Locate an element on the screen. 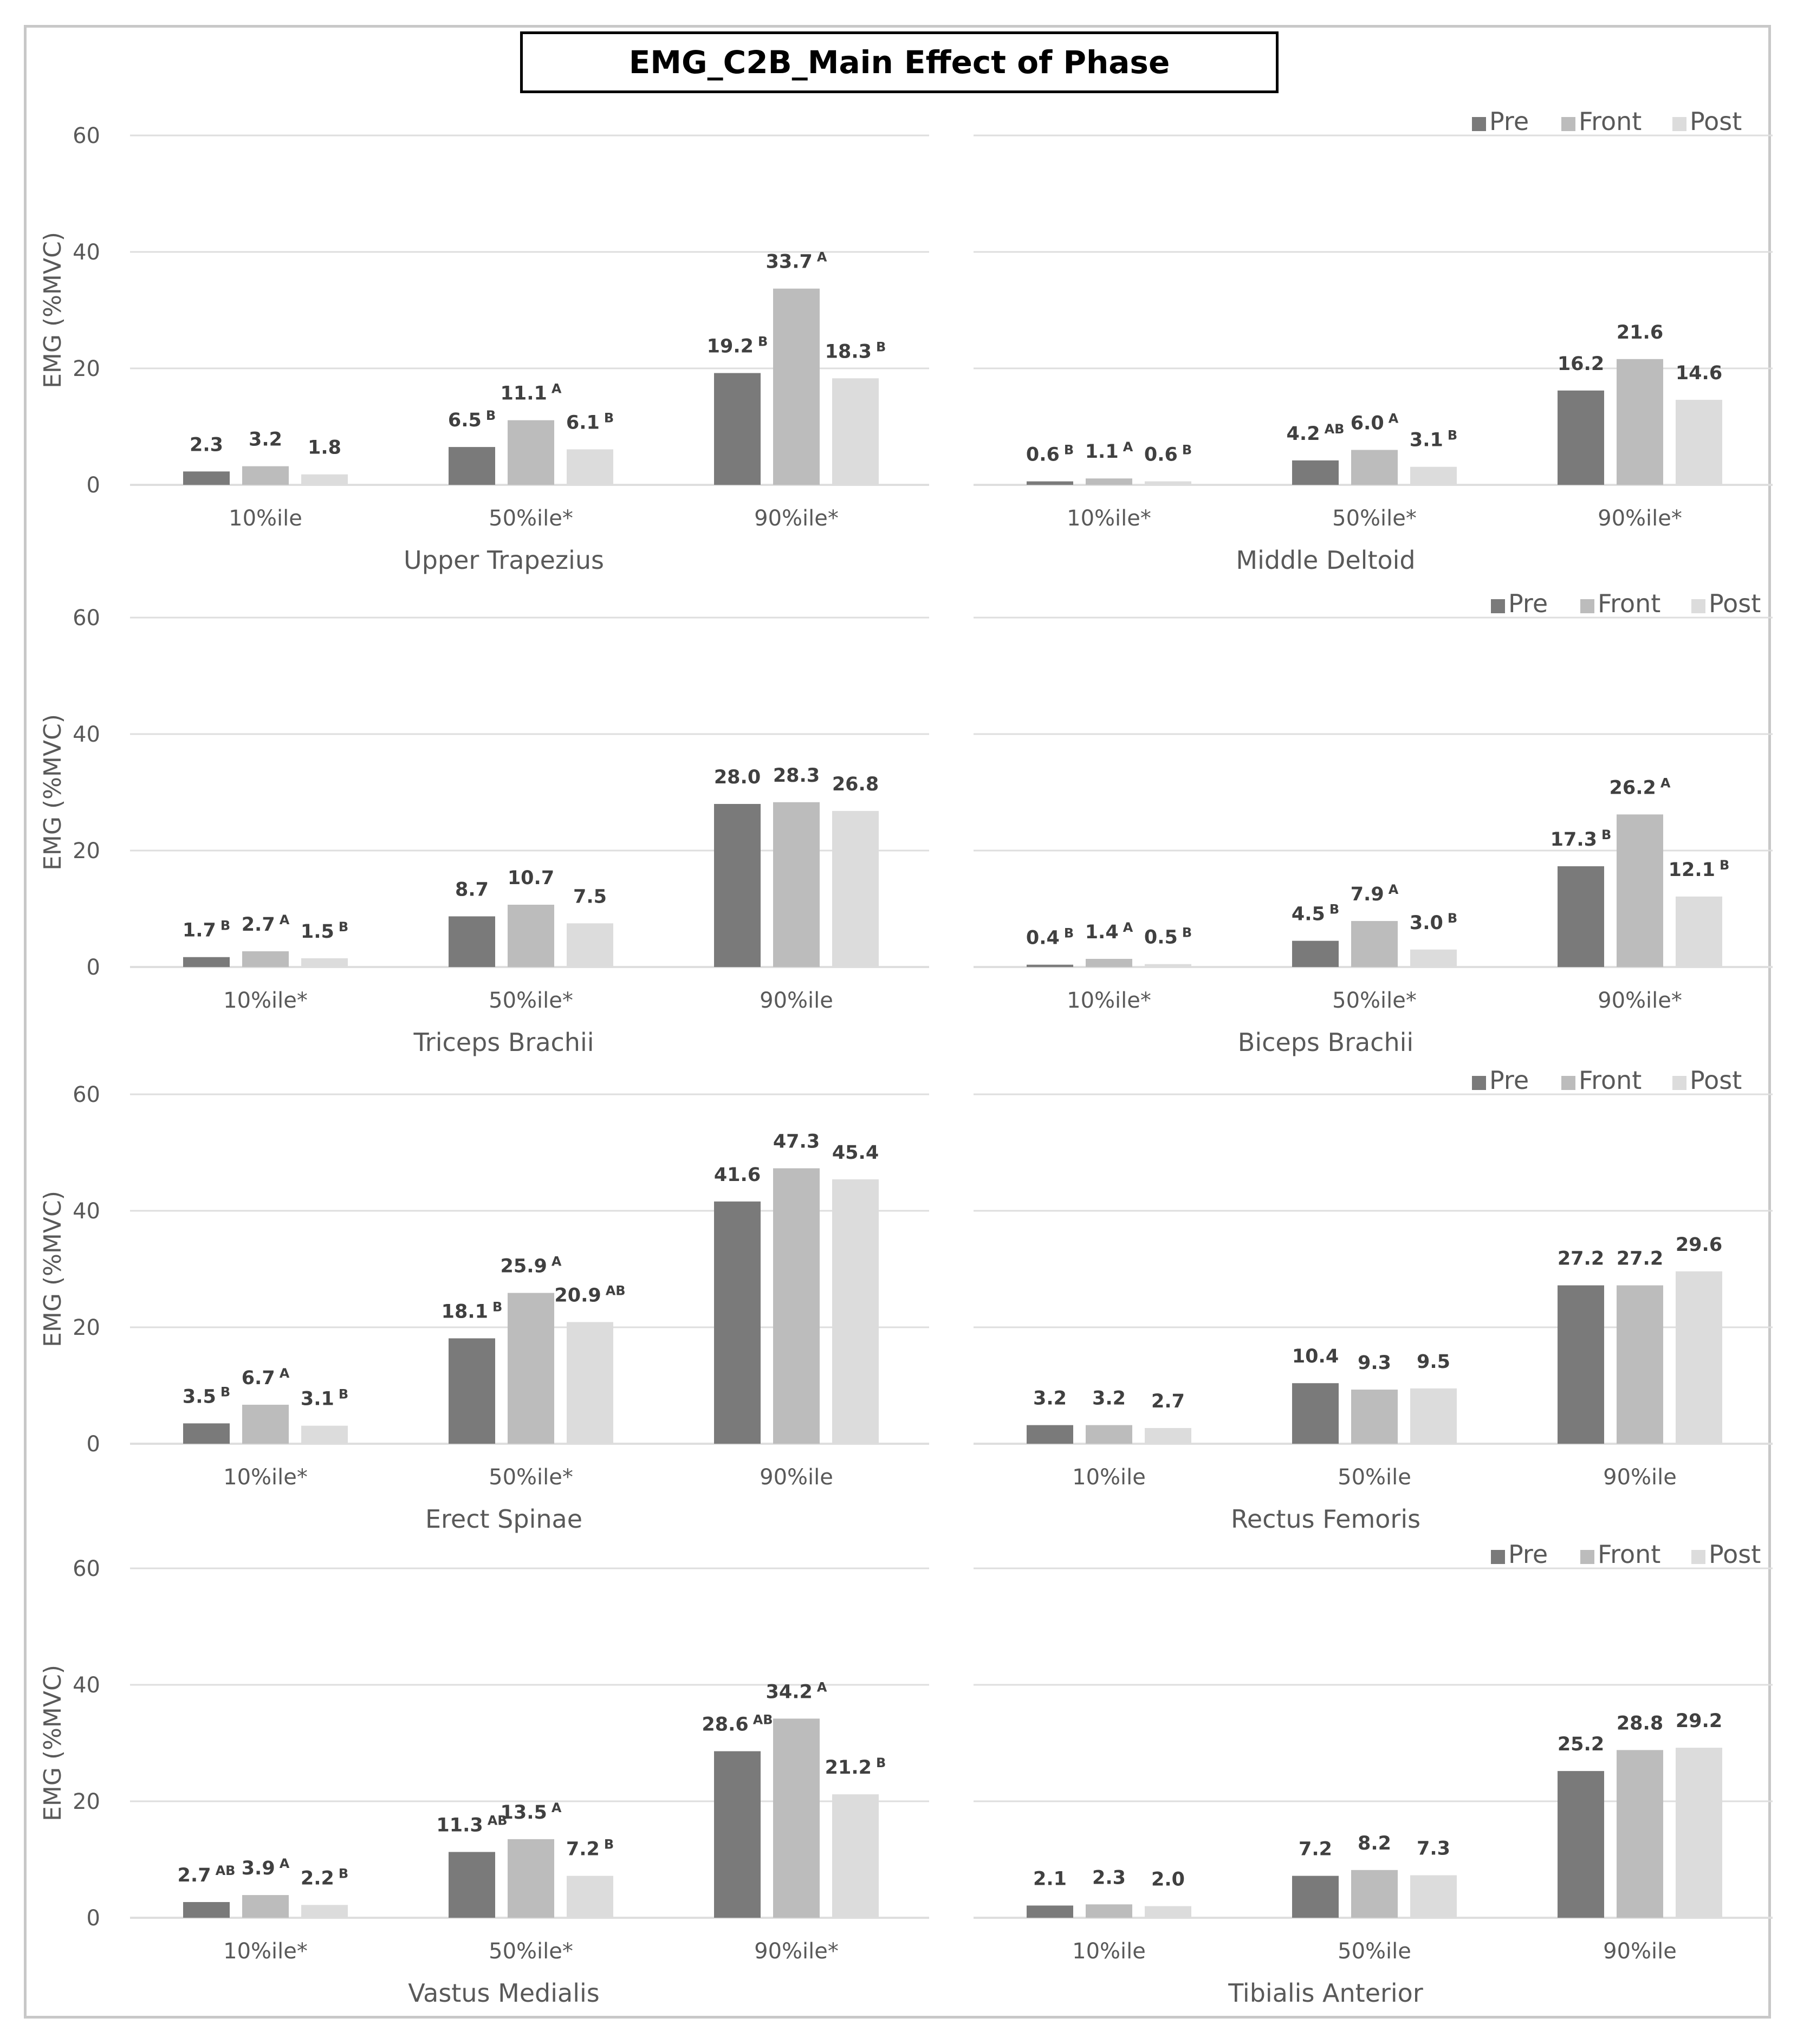 Image resolution: width=1797 pixels, height=2044 pixels. chart-6-panel-title: Rectus Femoris is located at coordinates (1325, 1519).